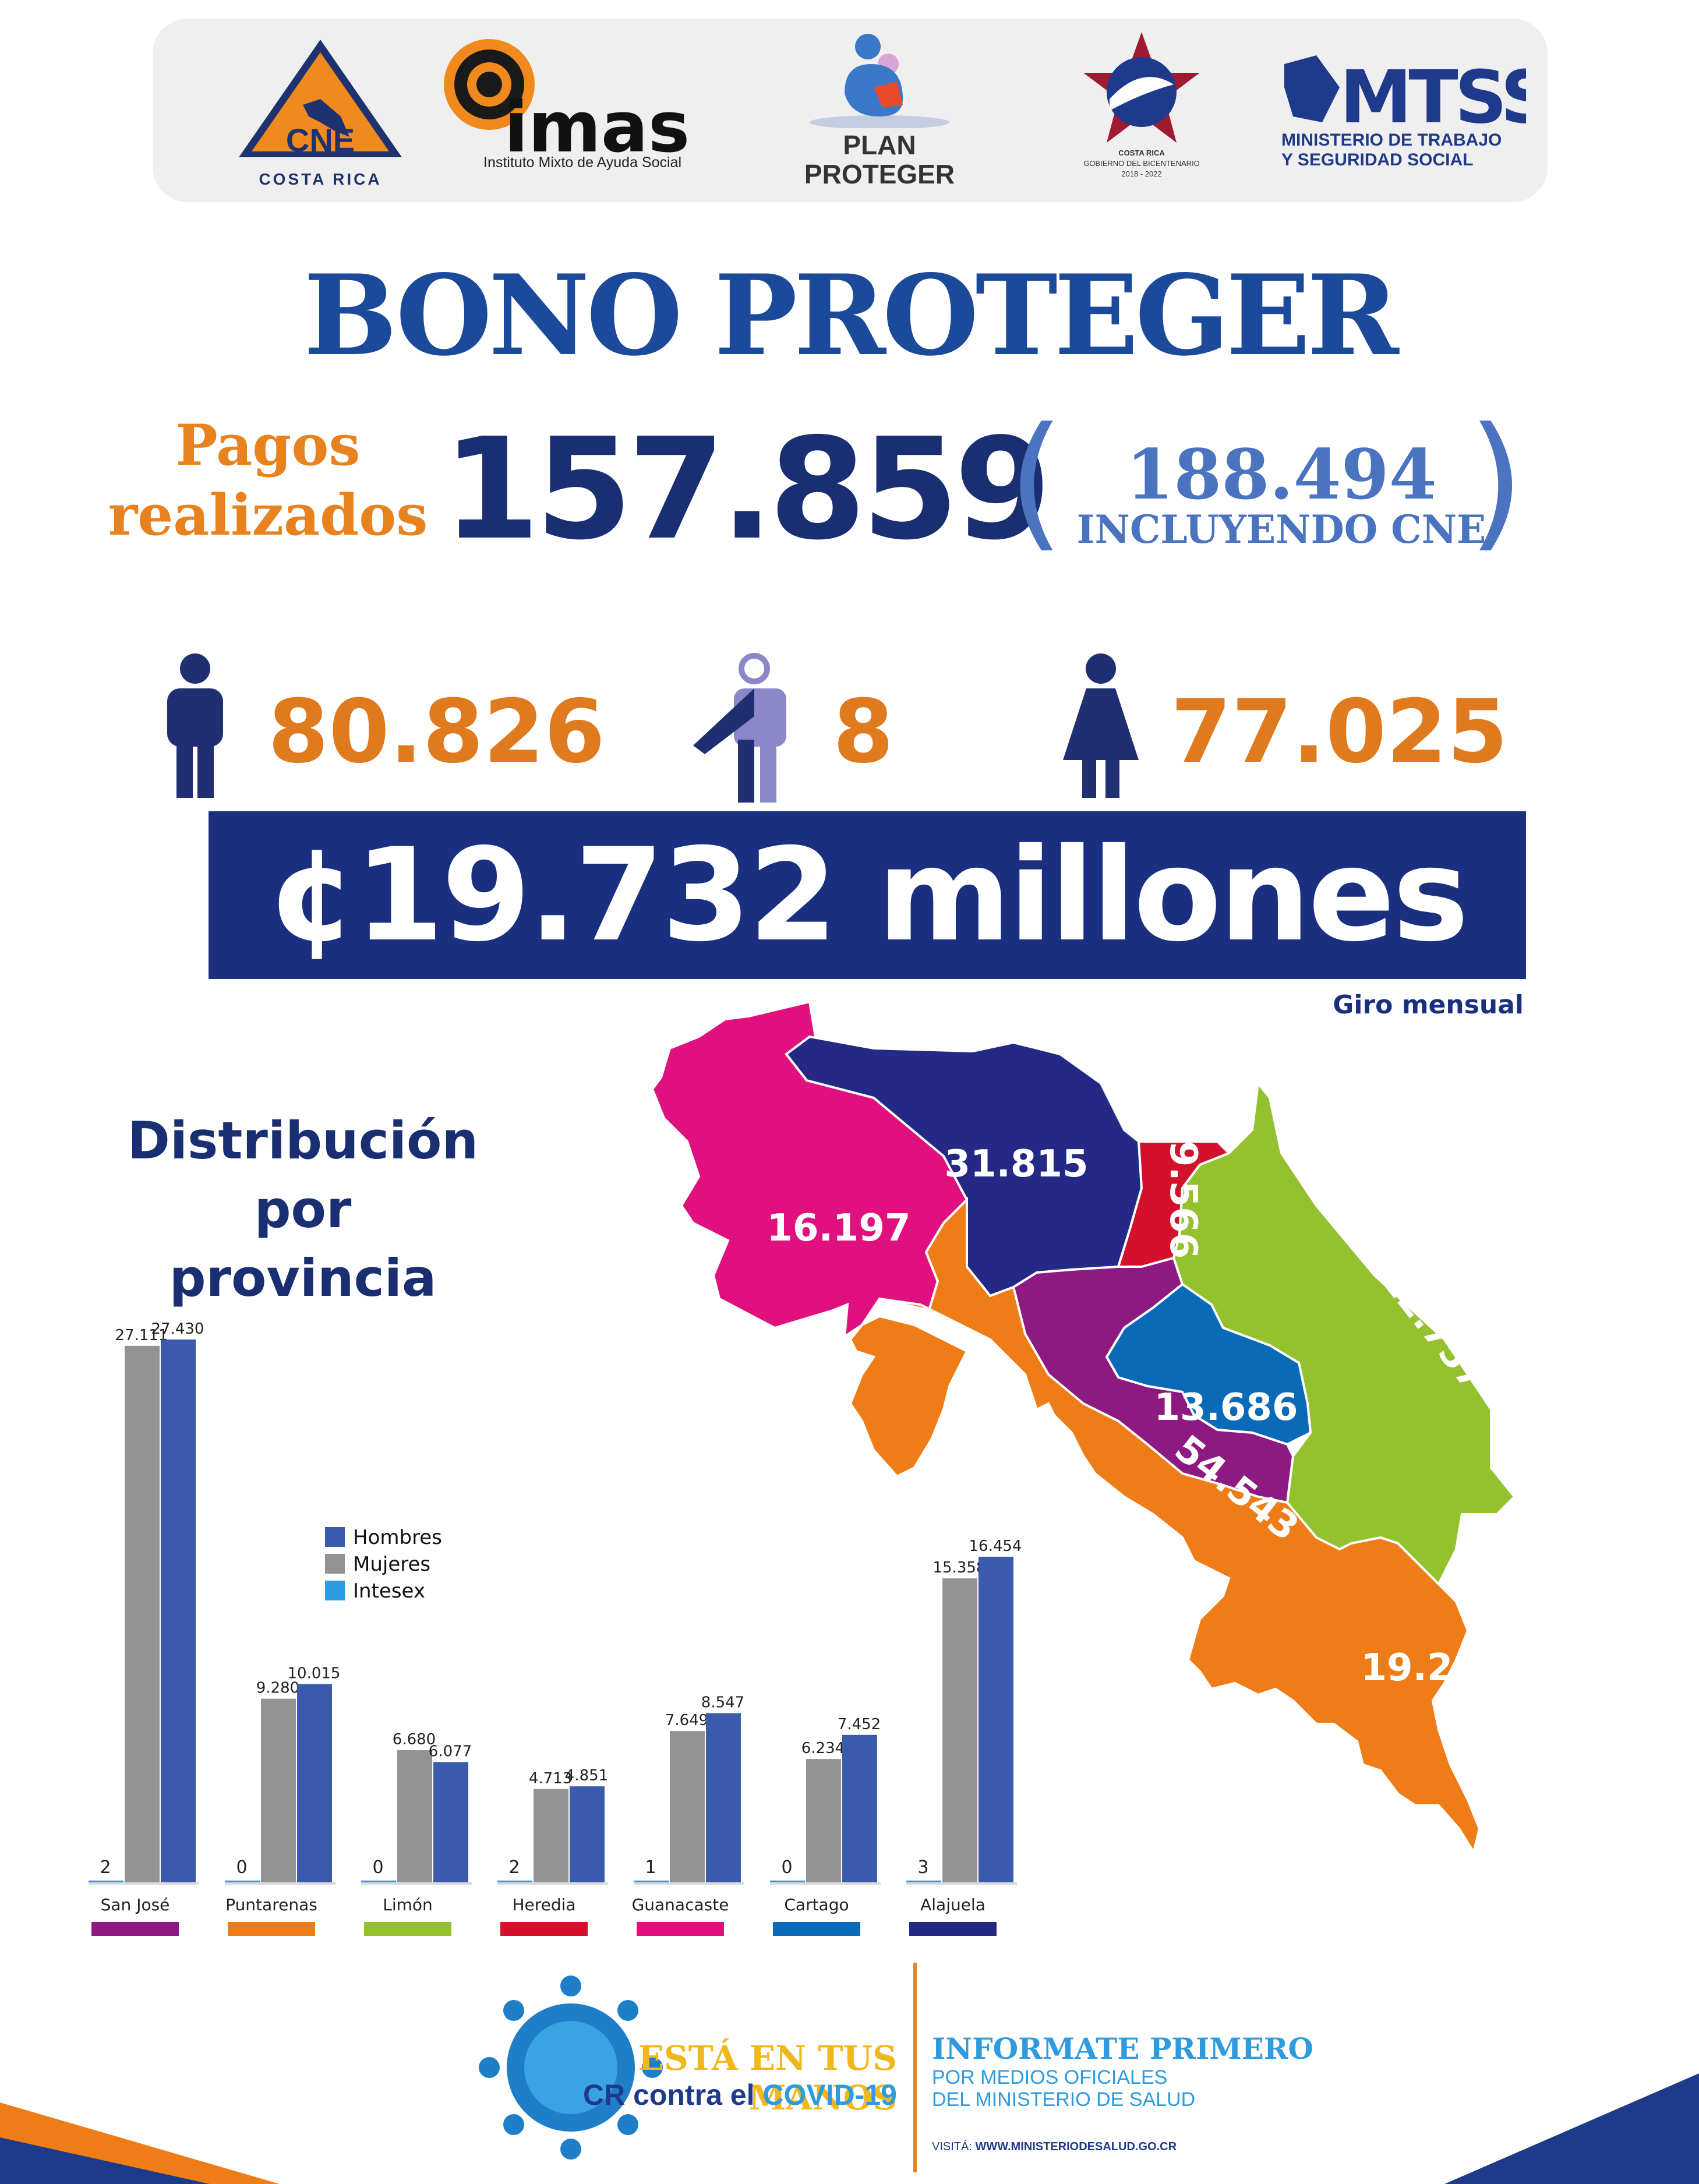  I want to click on intersex-count: 8, so click(863, 732).